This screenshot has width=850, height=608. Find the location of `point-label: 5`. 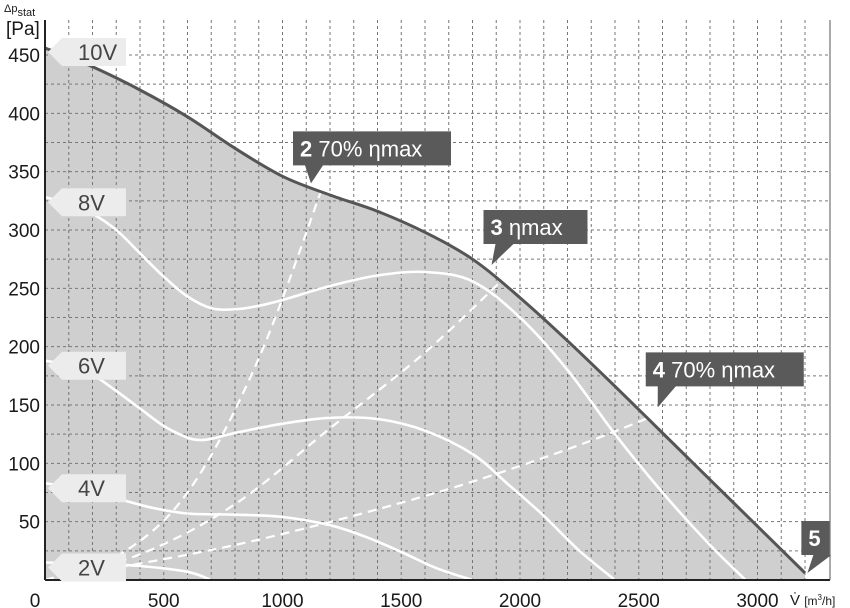

point-label: 5 is located at coordinates (814, 538).